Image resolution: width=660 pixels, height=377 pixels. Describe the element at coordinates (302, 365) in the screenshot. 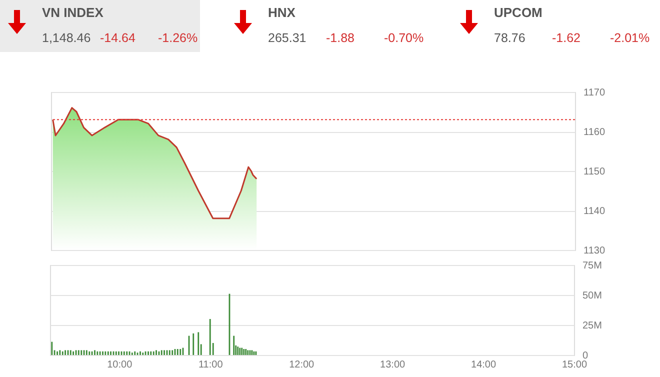

I see `x-tick-label: 12:00` at that location.